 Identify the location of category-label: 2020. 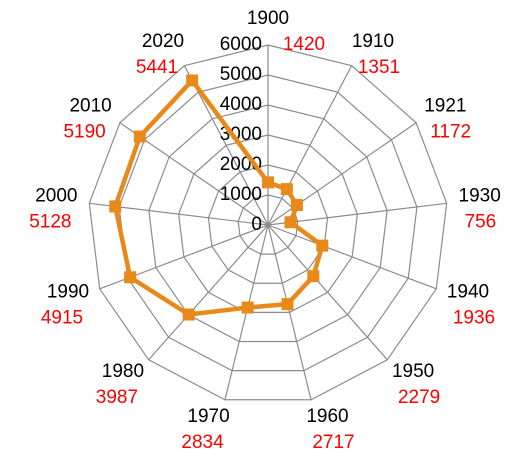
(163, 41).